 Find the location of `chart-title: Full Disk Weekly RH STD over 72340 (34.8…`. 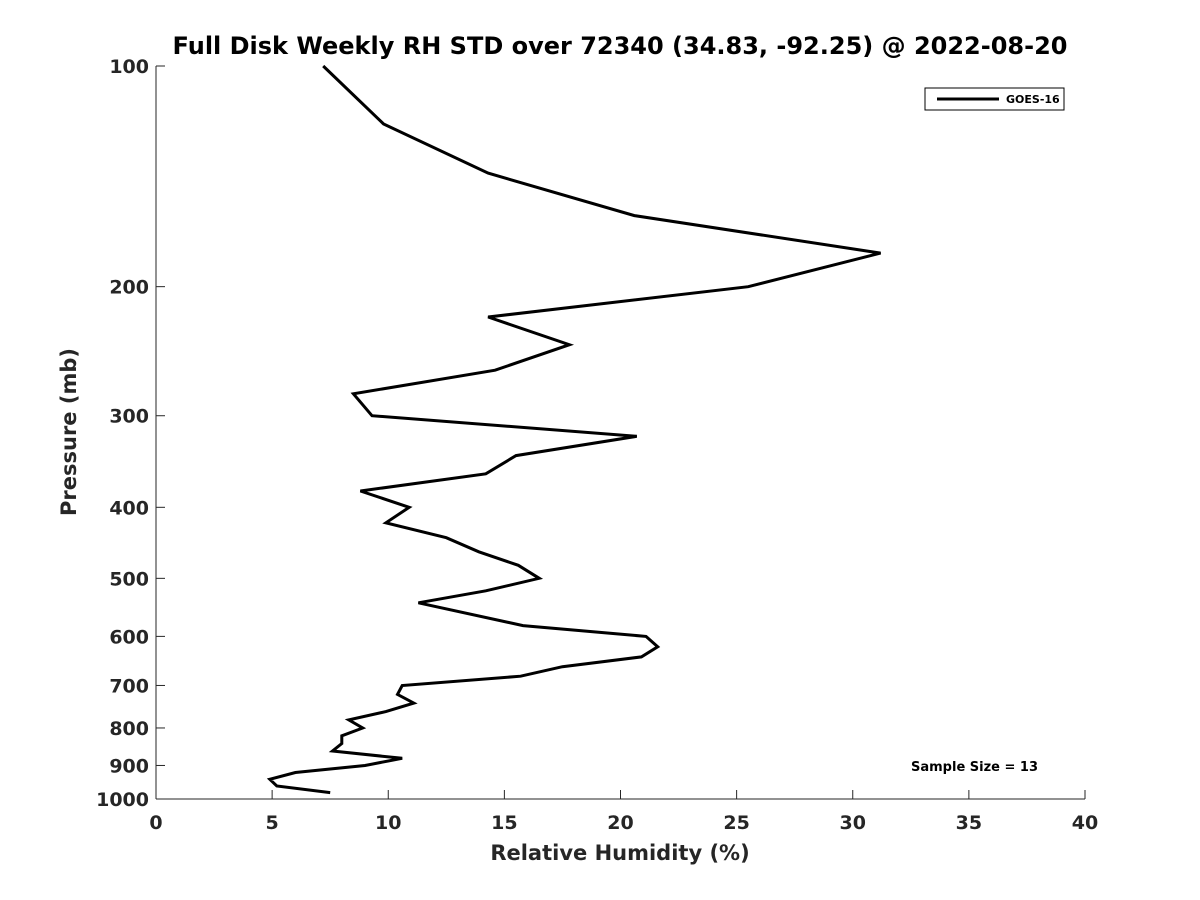

chart-title: Full Disk Weekly RH STD over 72340 (34.8… is located at coordinates (620, 46).